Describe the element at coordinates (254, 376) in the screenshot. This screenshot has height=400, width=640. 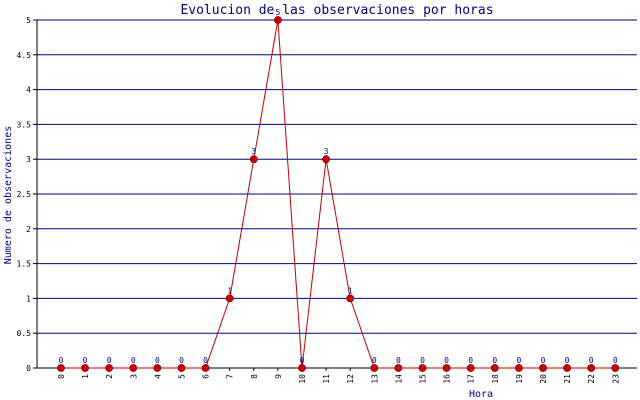
I see `x-tick-label: 8` at that location.